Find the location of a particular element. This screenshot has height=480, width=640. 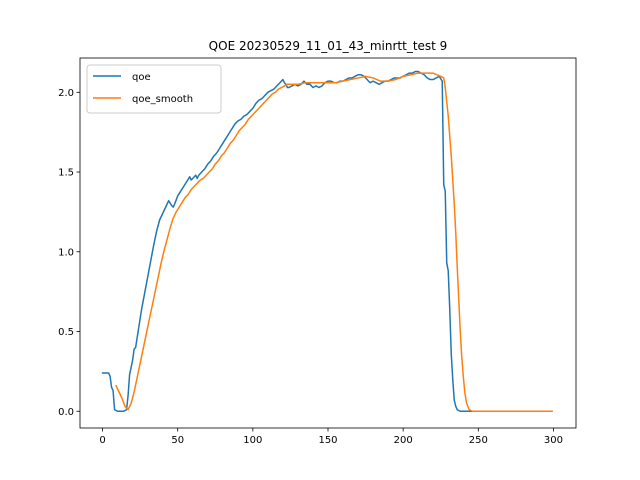

y-tick-label: 0.5 is located at coordinates (66, 332).